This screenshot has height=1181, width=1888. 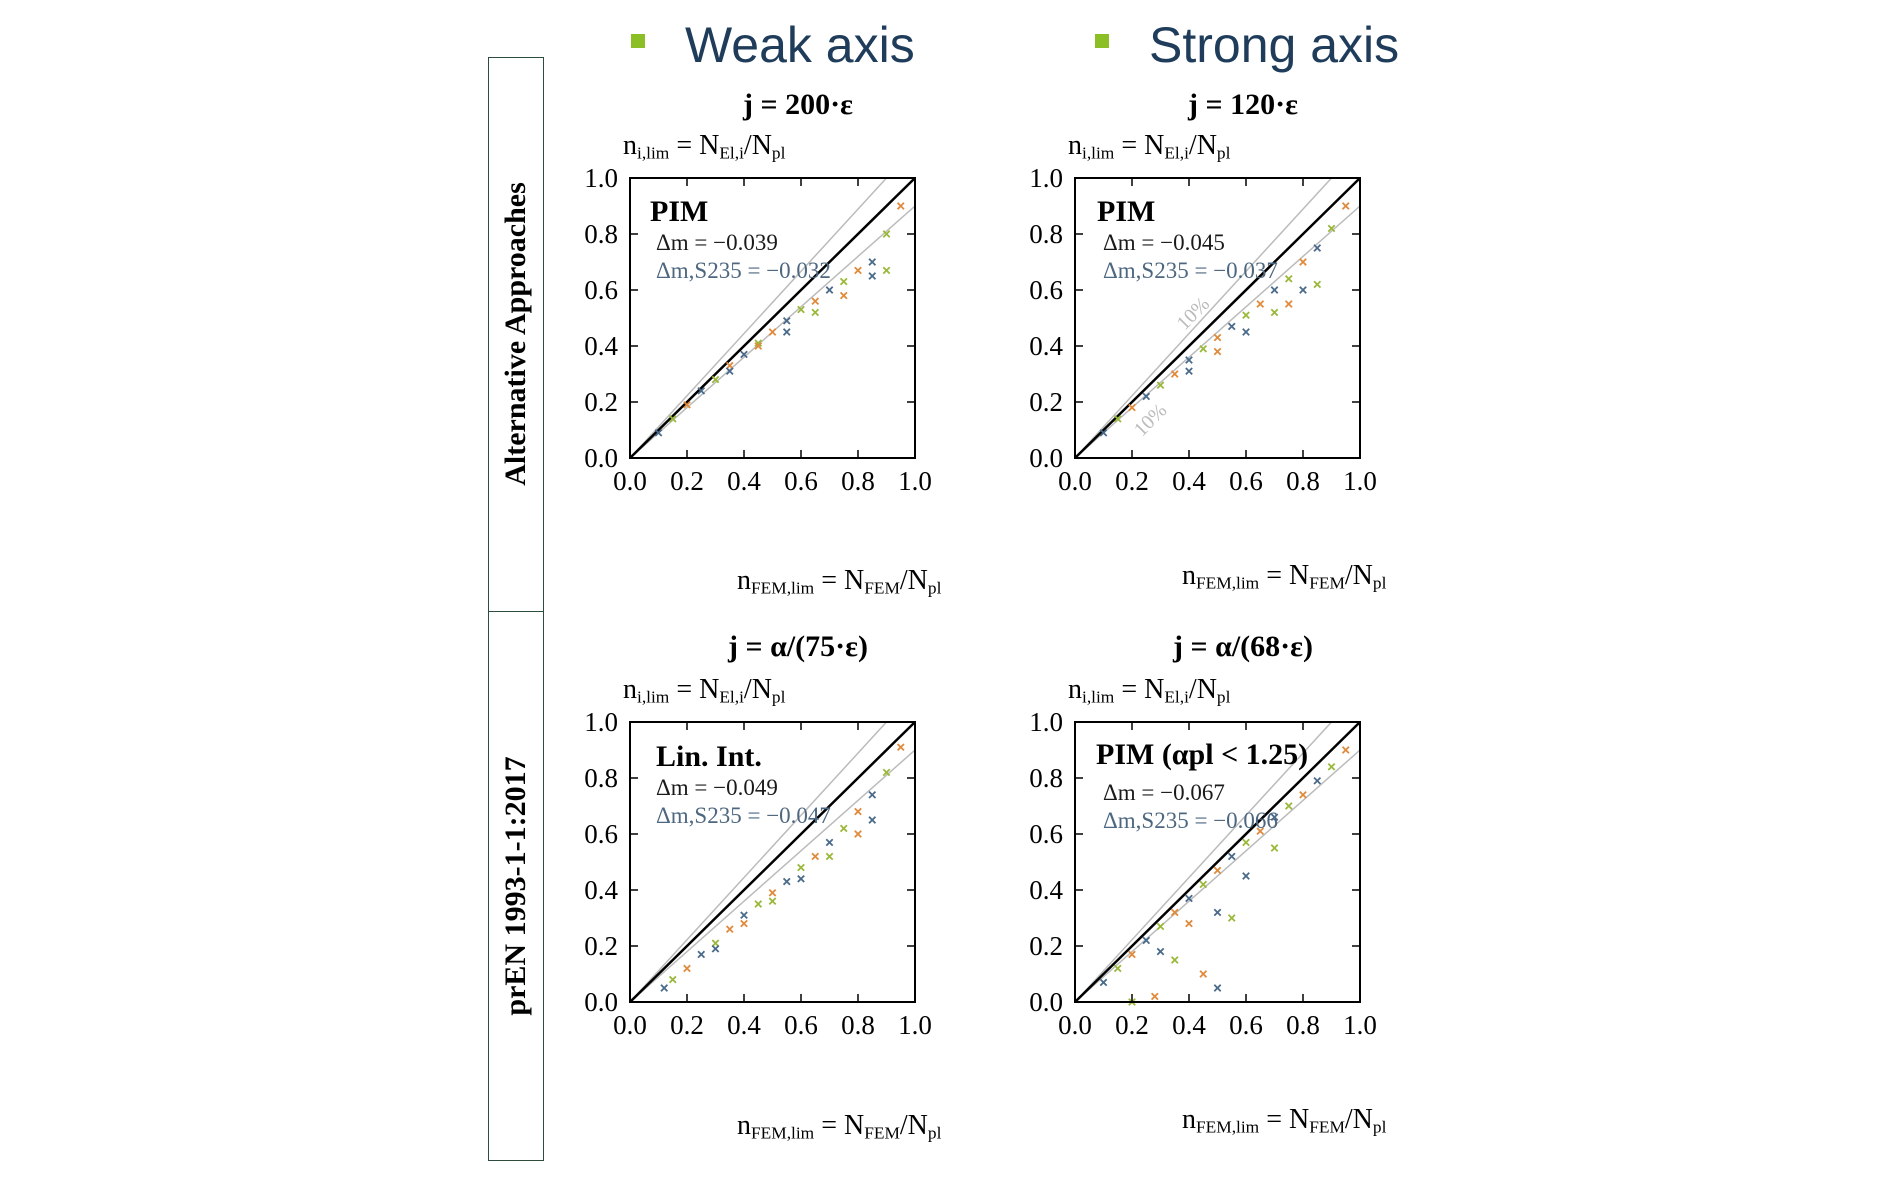 What do you see at coordinates (839, 1126) in the screenshot?
I see `x-axis-label: nFEM,lim = NFEM/Npl` at bounding box center [839, 1126].